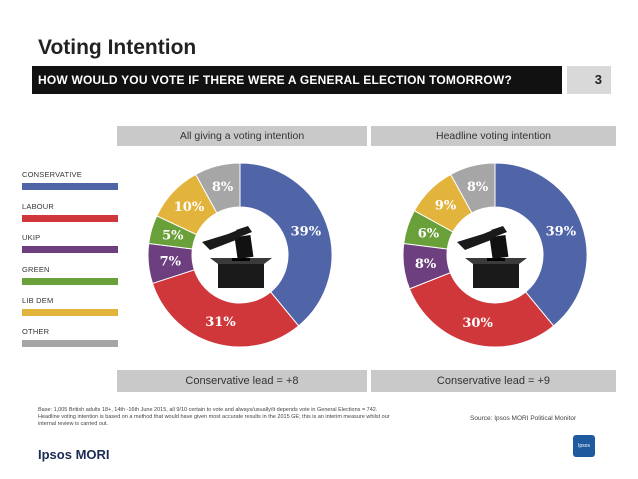 Image resolution: width=638 pixels, height=479 pixels. What do you see at coordinates (426, 264) in the screenshot?
I see `slice-label-ukip: 8%` at bounding box center [426, 264].